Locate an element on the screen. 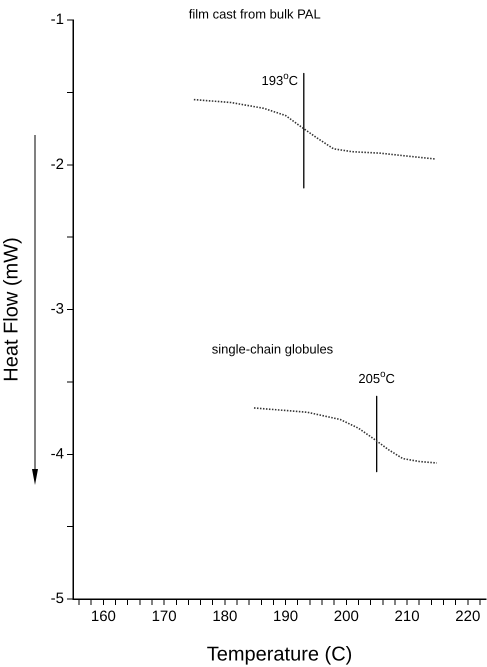 The height and width of the screenshot is (667, 487). x-tick-label: 160 is located at coordinates (103, 617).